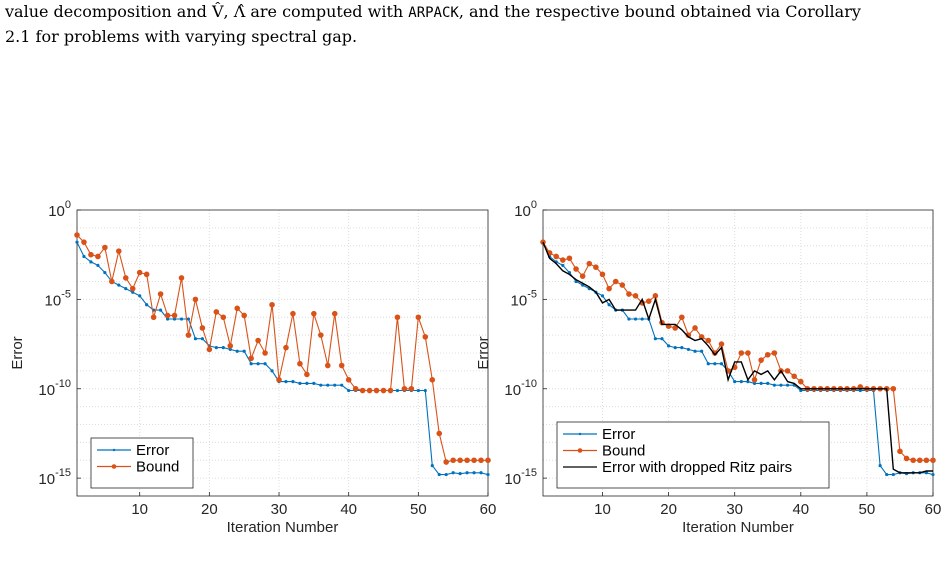 The width and height of the screenshot is (948, 587). Describe the element at coordinates (108, 11) in the screenshot. I see `caption-line-1-pre: value decomposition and` at that location.